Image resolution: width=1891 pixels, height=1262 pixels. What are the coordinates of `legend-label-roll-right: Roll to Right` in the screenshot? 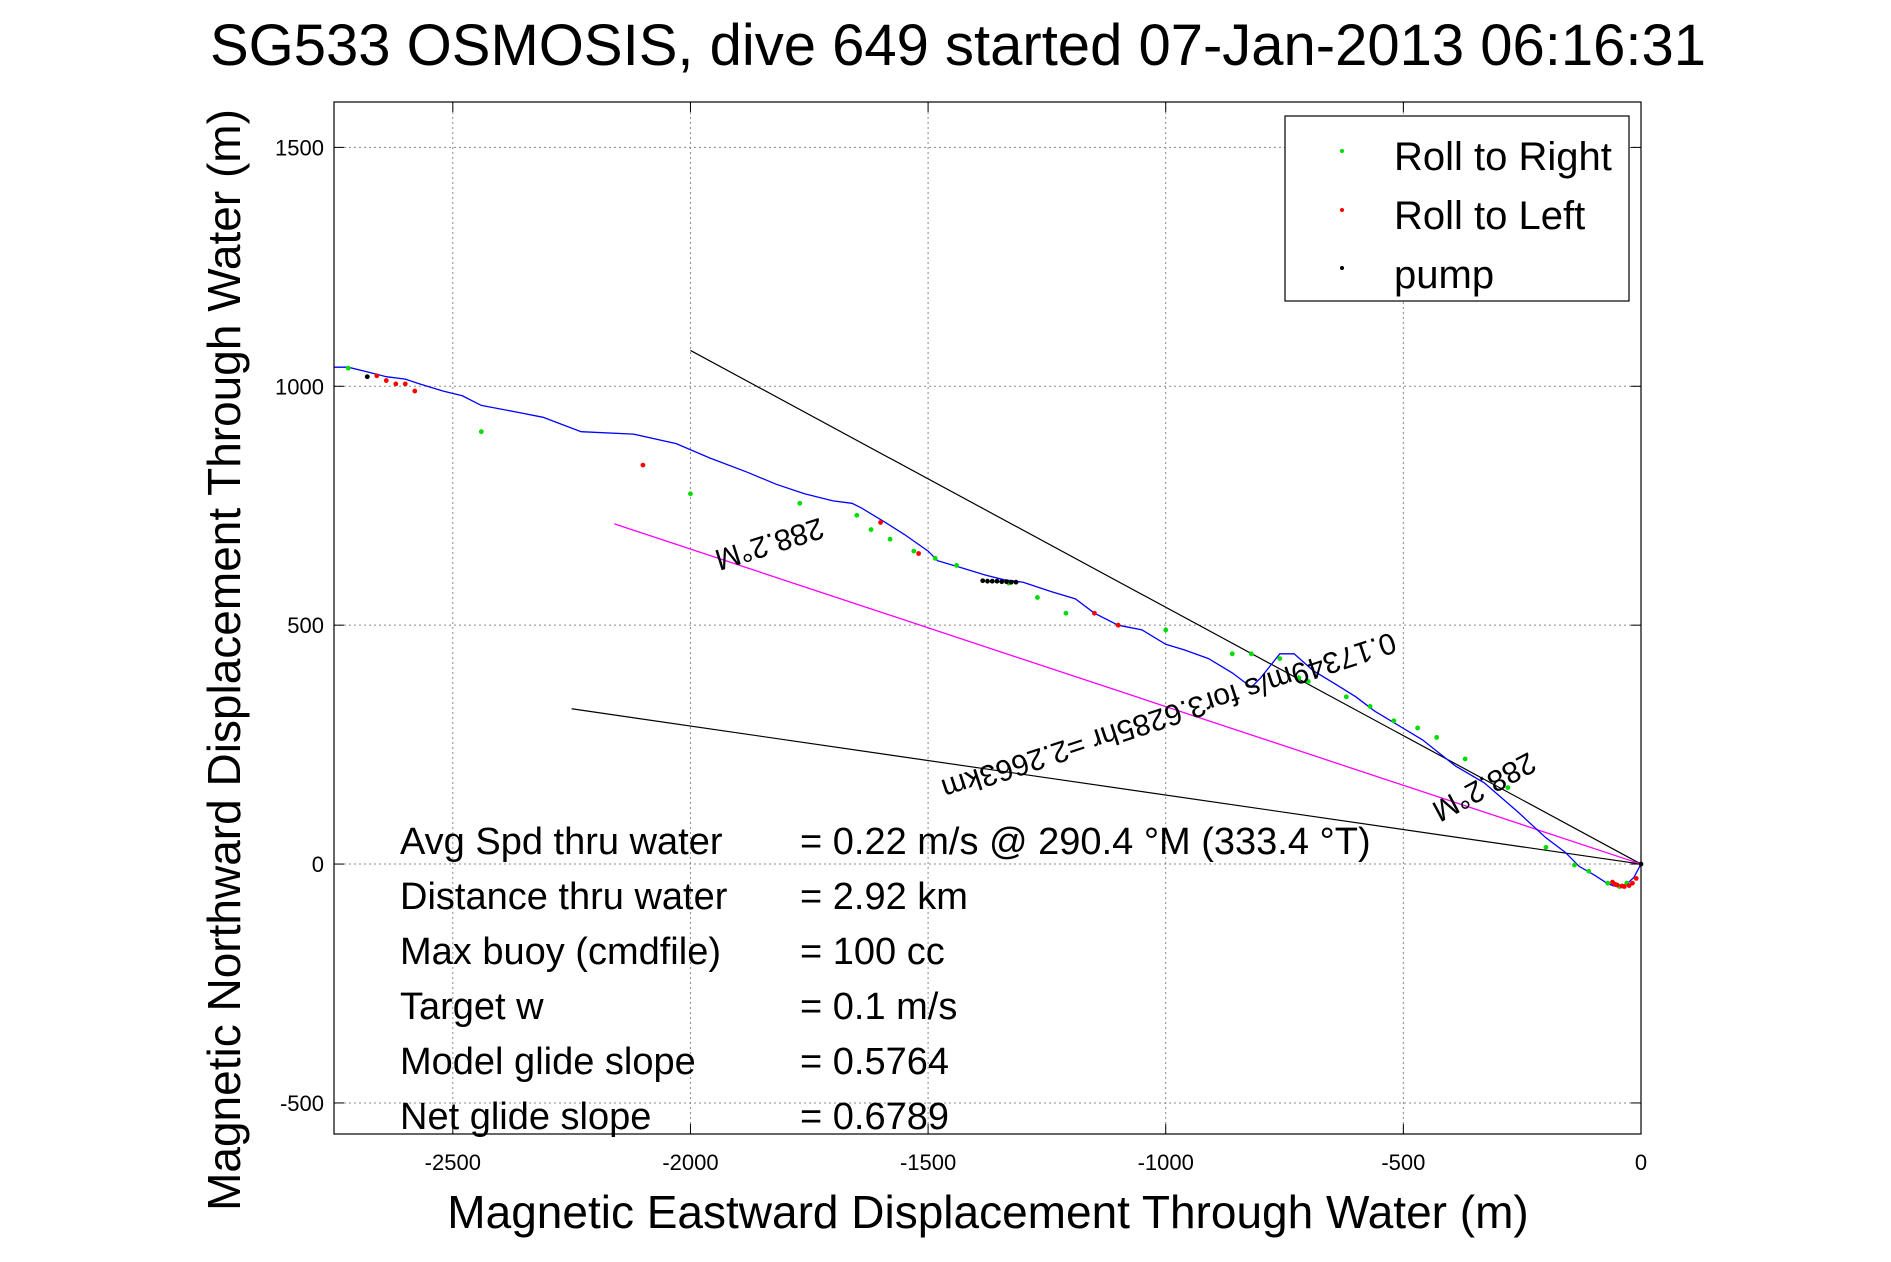 It's located at (1503, 157).